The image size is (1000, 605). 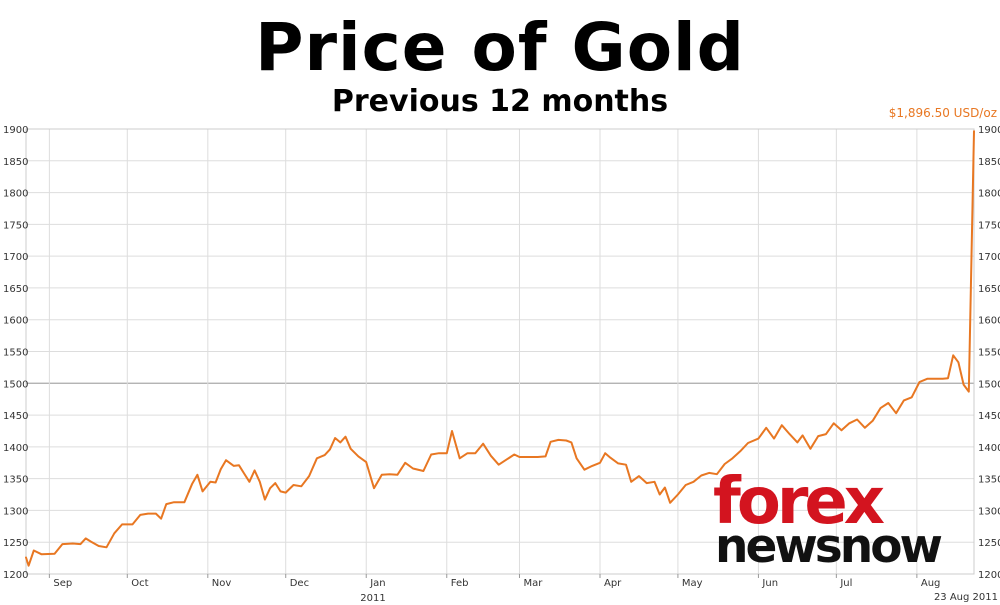 I want to click on y-tick-label-left: 1900, so click(x=15, y=130).